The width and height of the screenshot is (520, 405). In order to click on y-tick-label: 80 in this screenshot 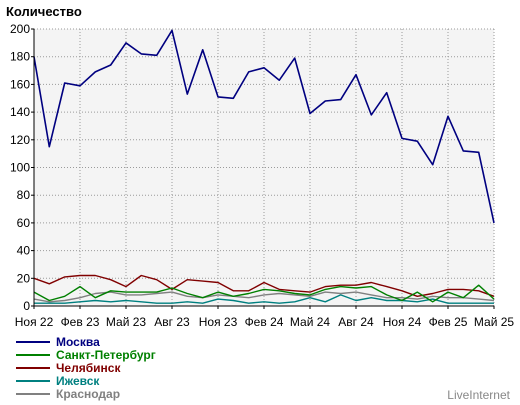, I will do `click(24, 195)`.